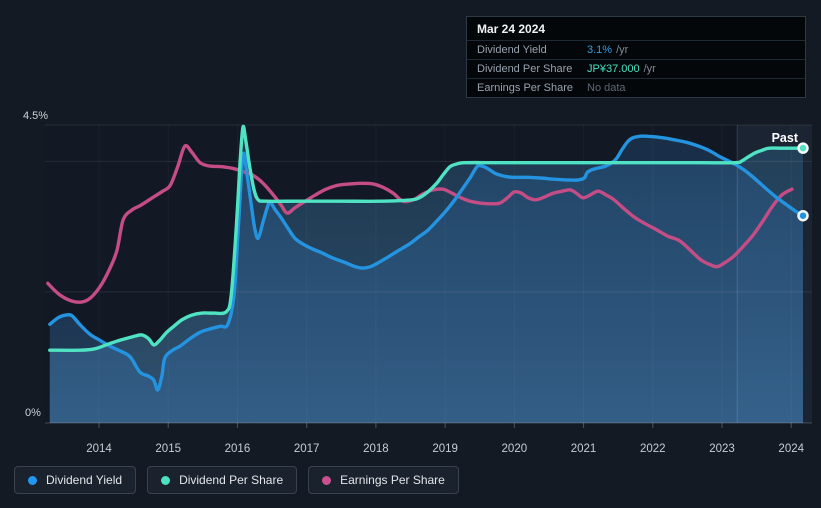 This screenshot has height=508, width=821. I want to click on x-axis-label: 2017, so click(307, 449).